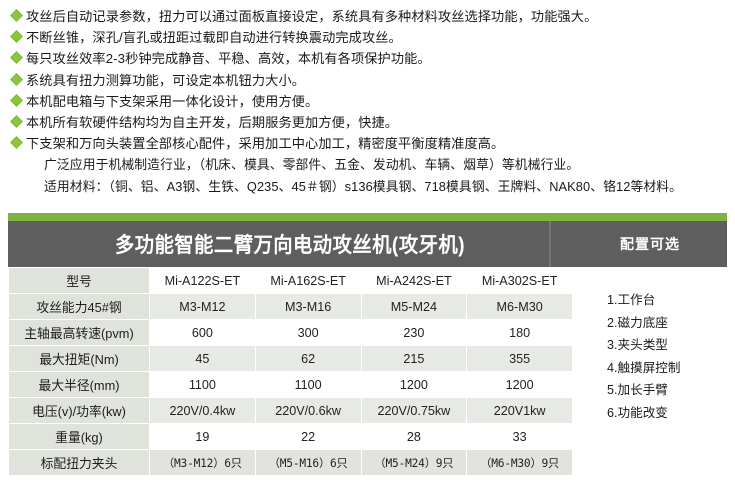 The width and height of the screenshot is (735, 494). I want to click on table-cell: 220V/0.4kw, so click(202, 410).